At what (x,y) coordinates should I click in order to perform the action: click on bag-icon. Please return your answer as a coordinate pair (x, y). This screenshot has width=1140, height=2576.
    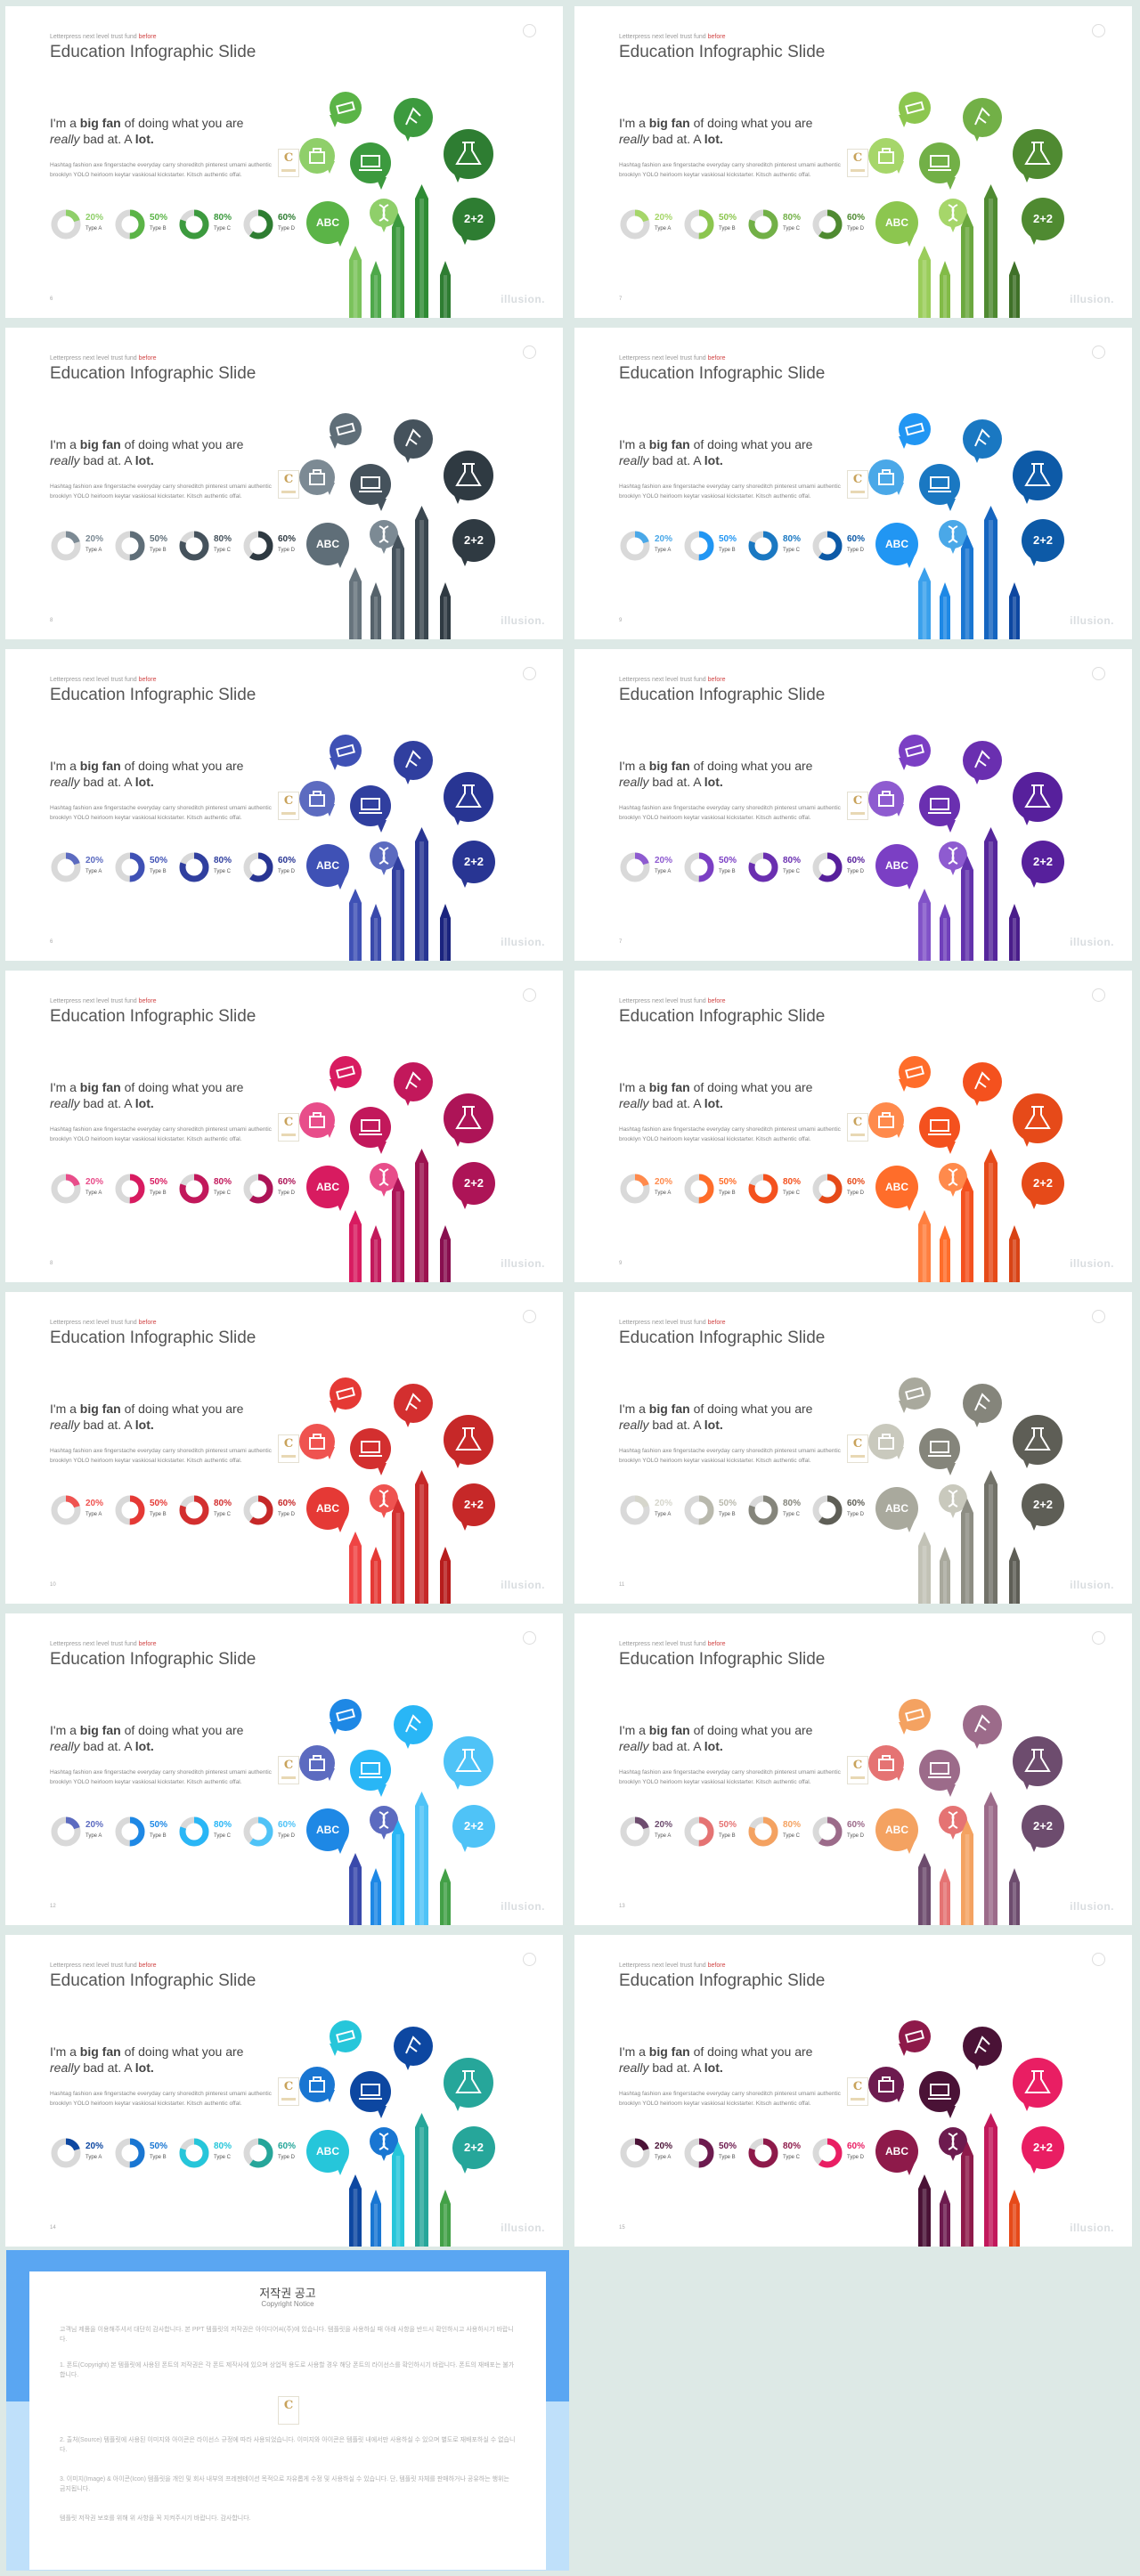
    Looking at the image, I should click on (886, 2084).